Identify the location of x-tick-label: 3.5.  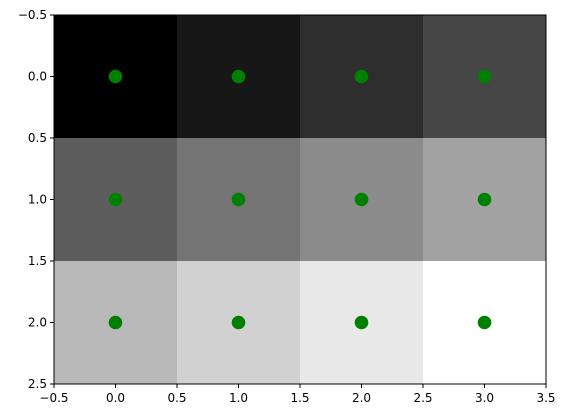
(545, 398).